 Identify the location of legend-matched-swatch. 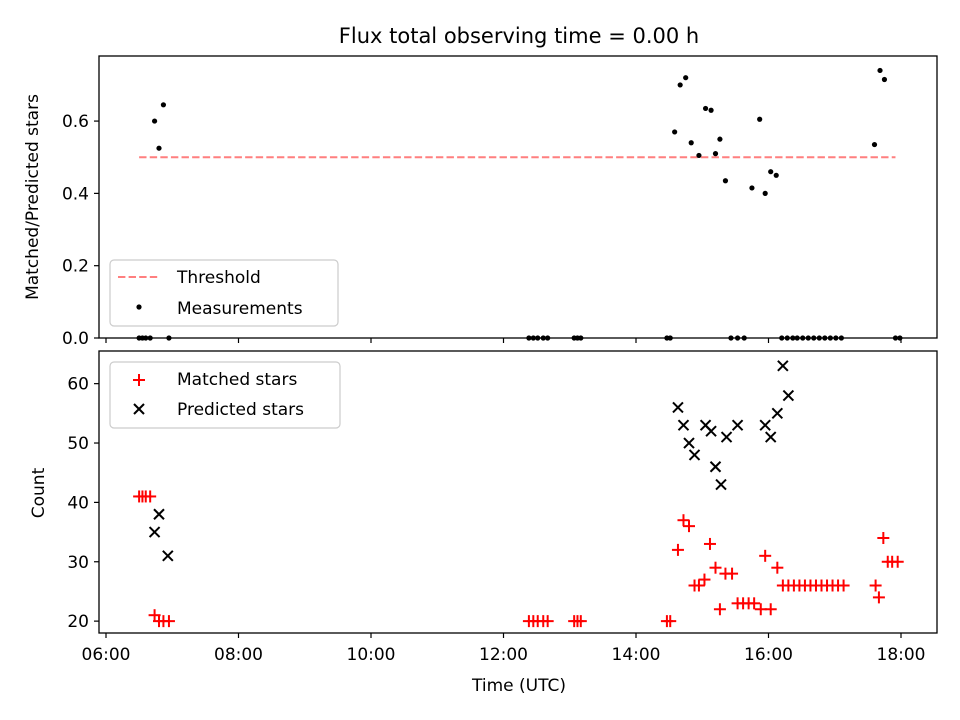
(139, 380).